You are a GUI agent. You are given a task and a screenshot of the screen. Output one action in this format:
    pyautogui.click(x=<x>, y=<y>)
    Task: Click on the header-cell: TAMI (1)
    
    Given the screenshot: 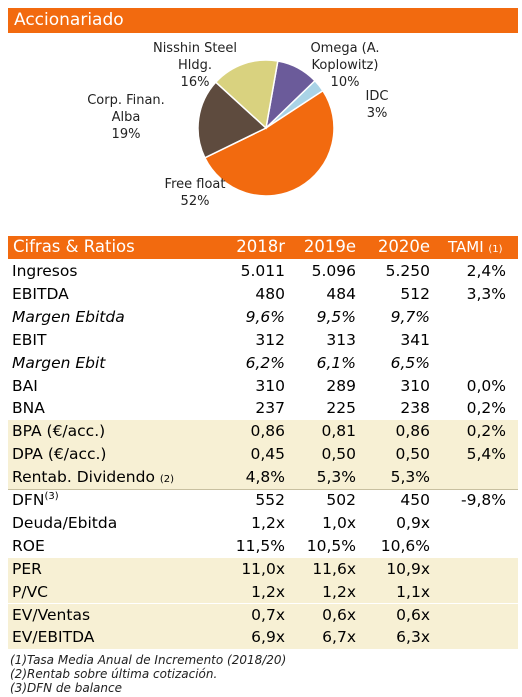 What is the action you would take?
    pyautogui.click(x=475, y=247)
    